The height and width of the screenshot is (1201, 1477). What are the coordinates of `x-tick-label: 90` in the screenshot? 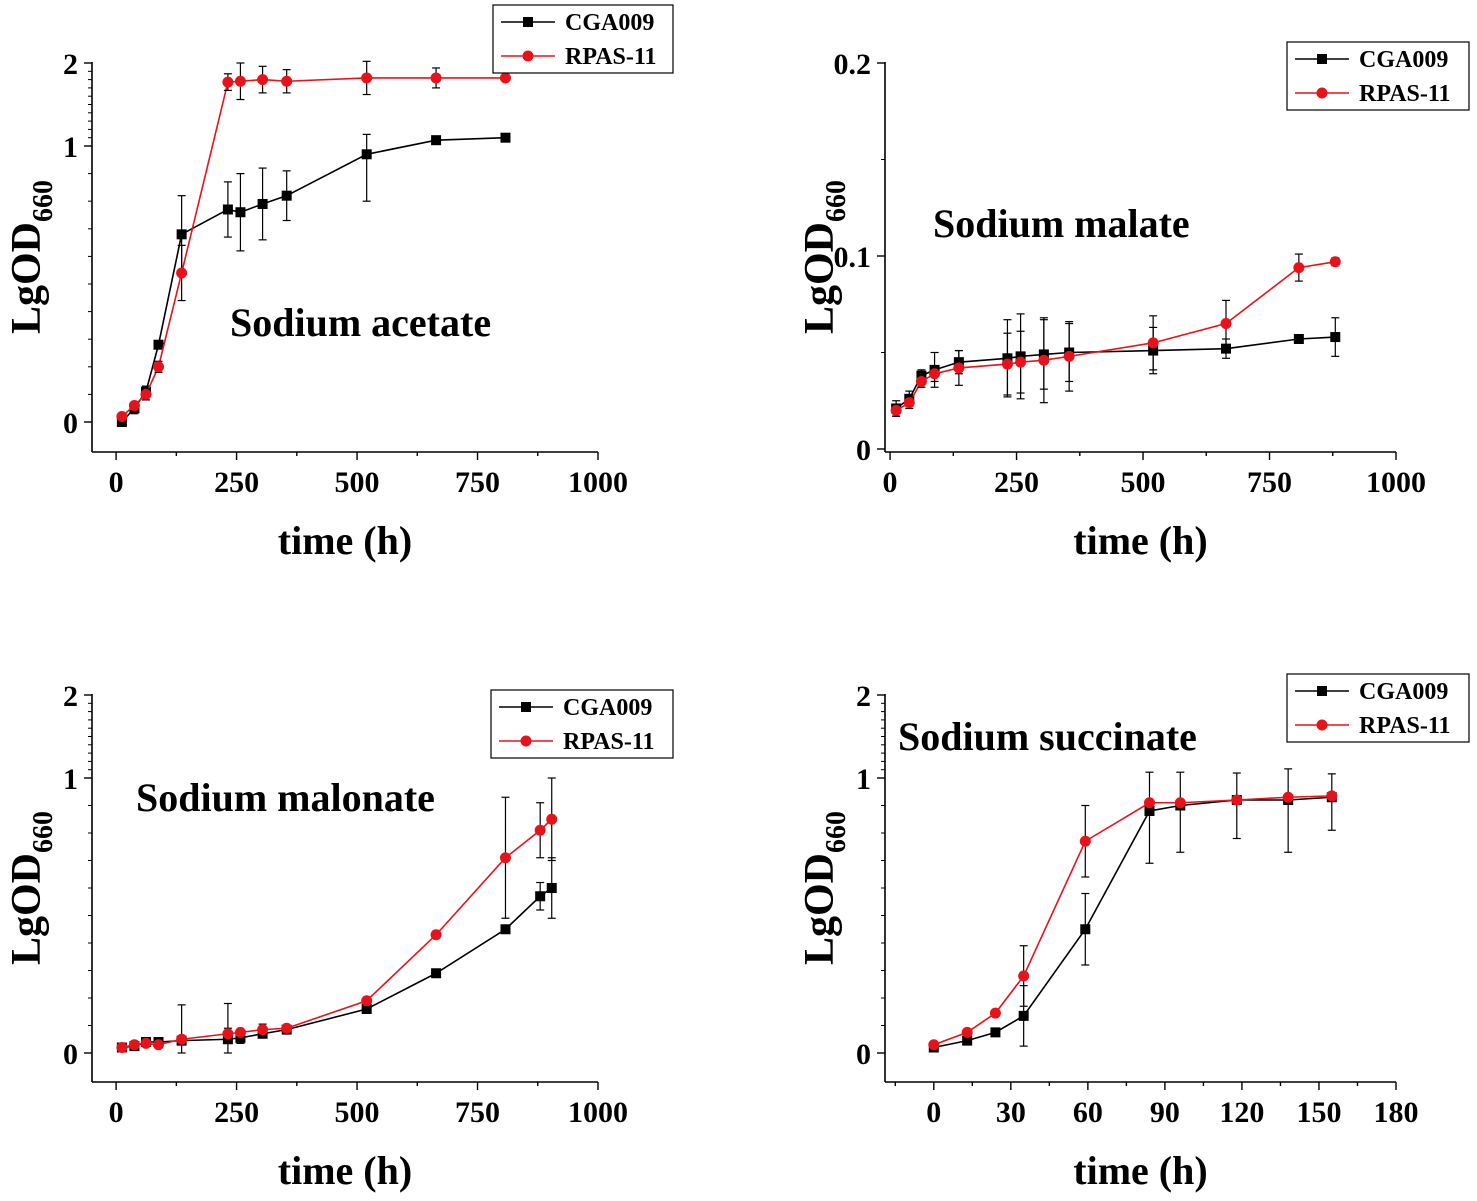 It's located at (1165, 1112).